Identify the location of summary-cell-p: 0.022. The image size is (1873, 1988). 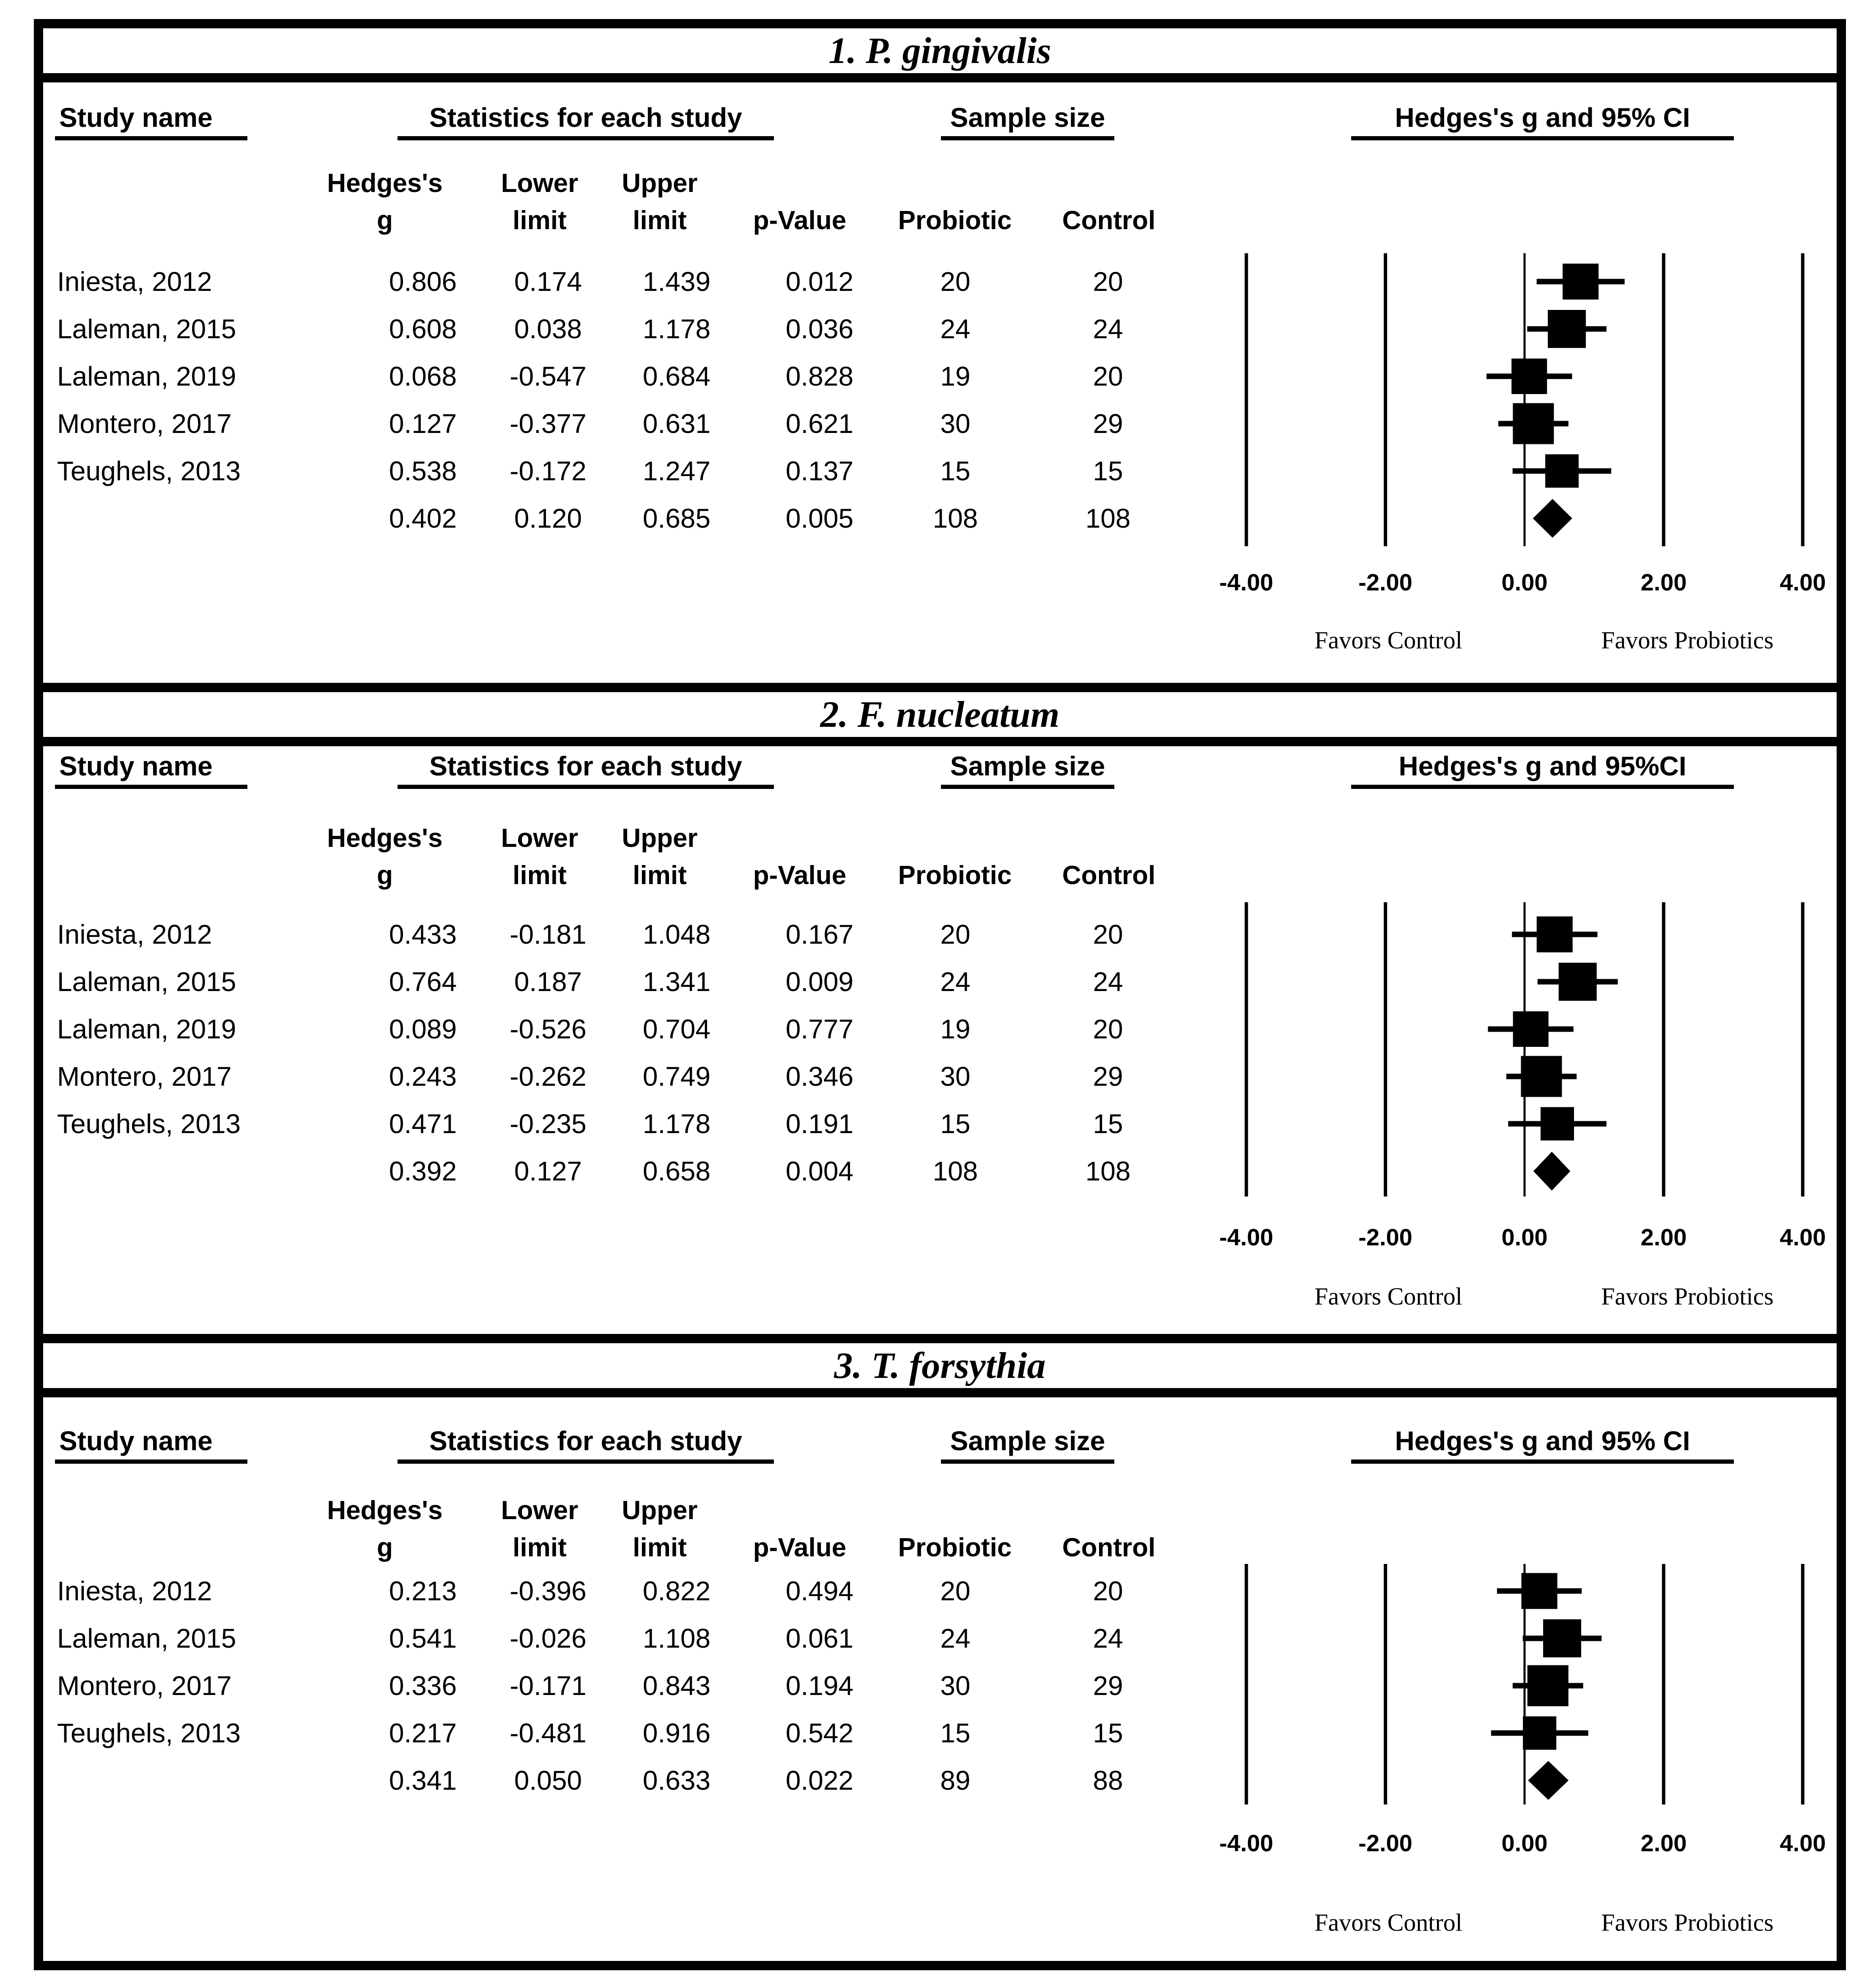
(820, 1780).